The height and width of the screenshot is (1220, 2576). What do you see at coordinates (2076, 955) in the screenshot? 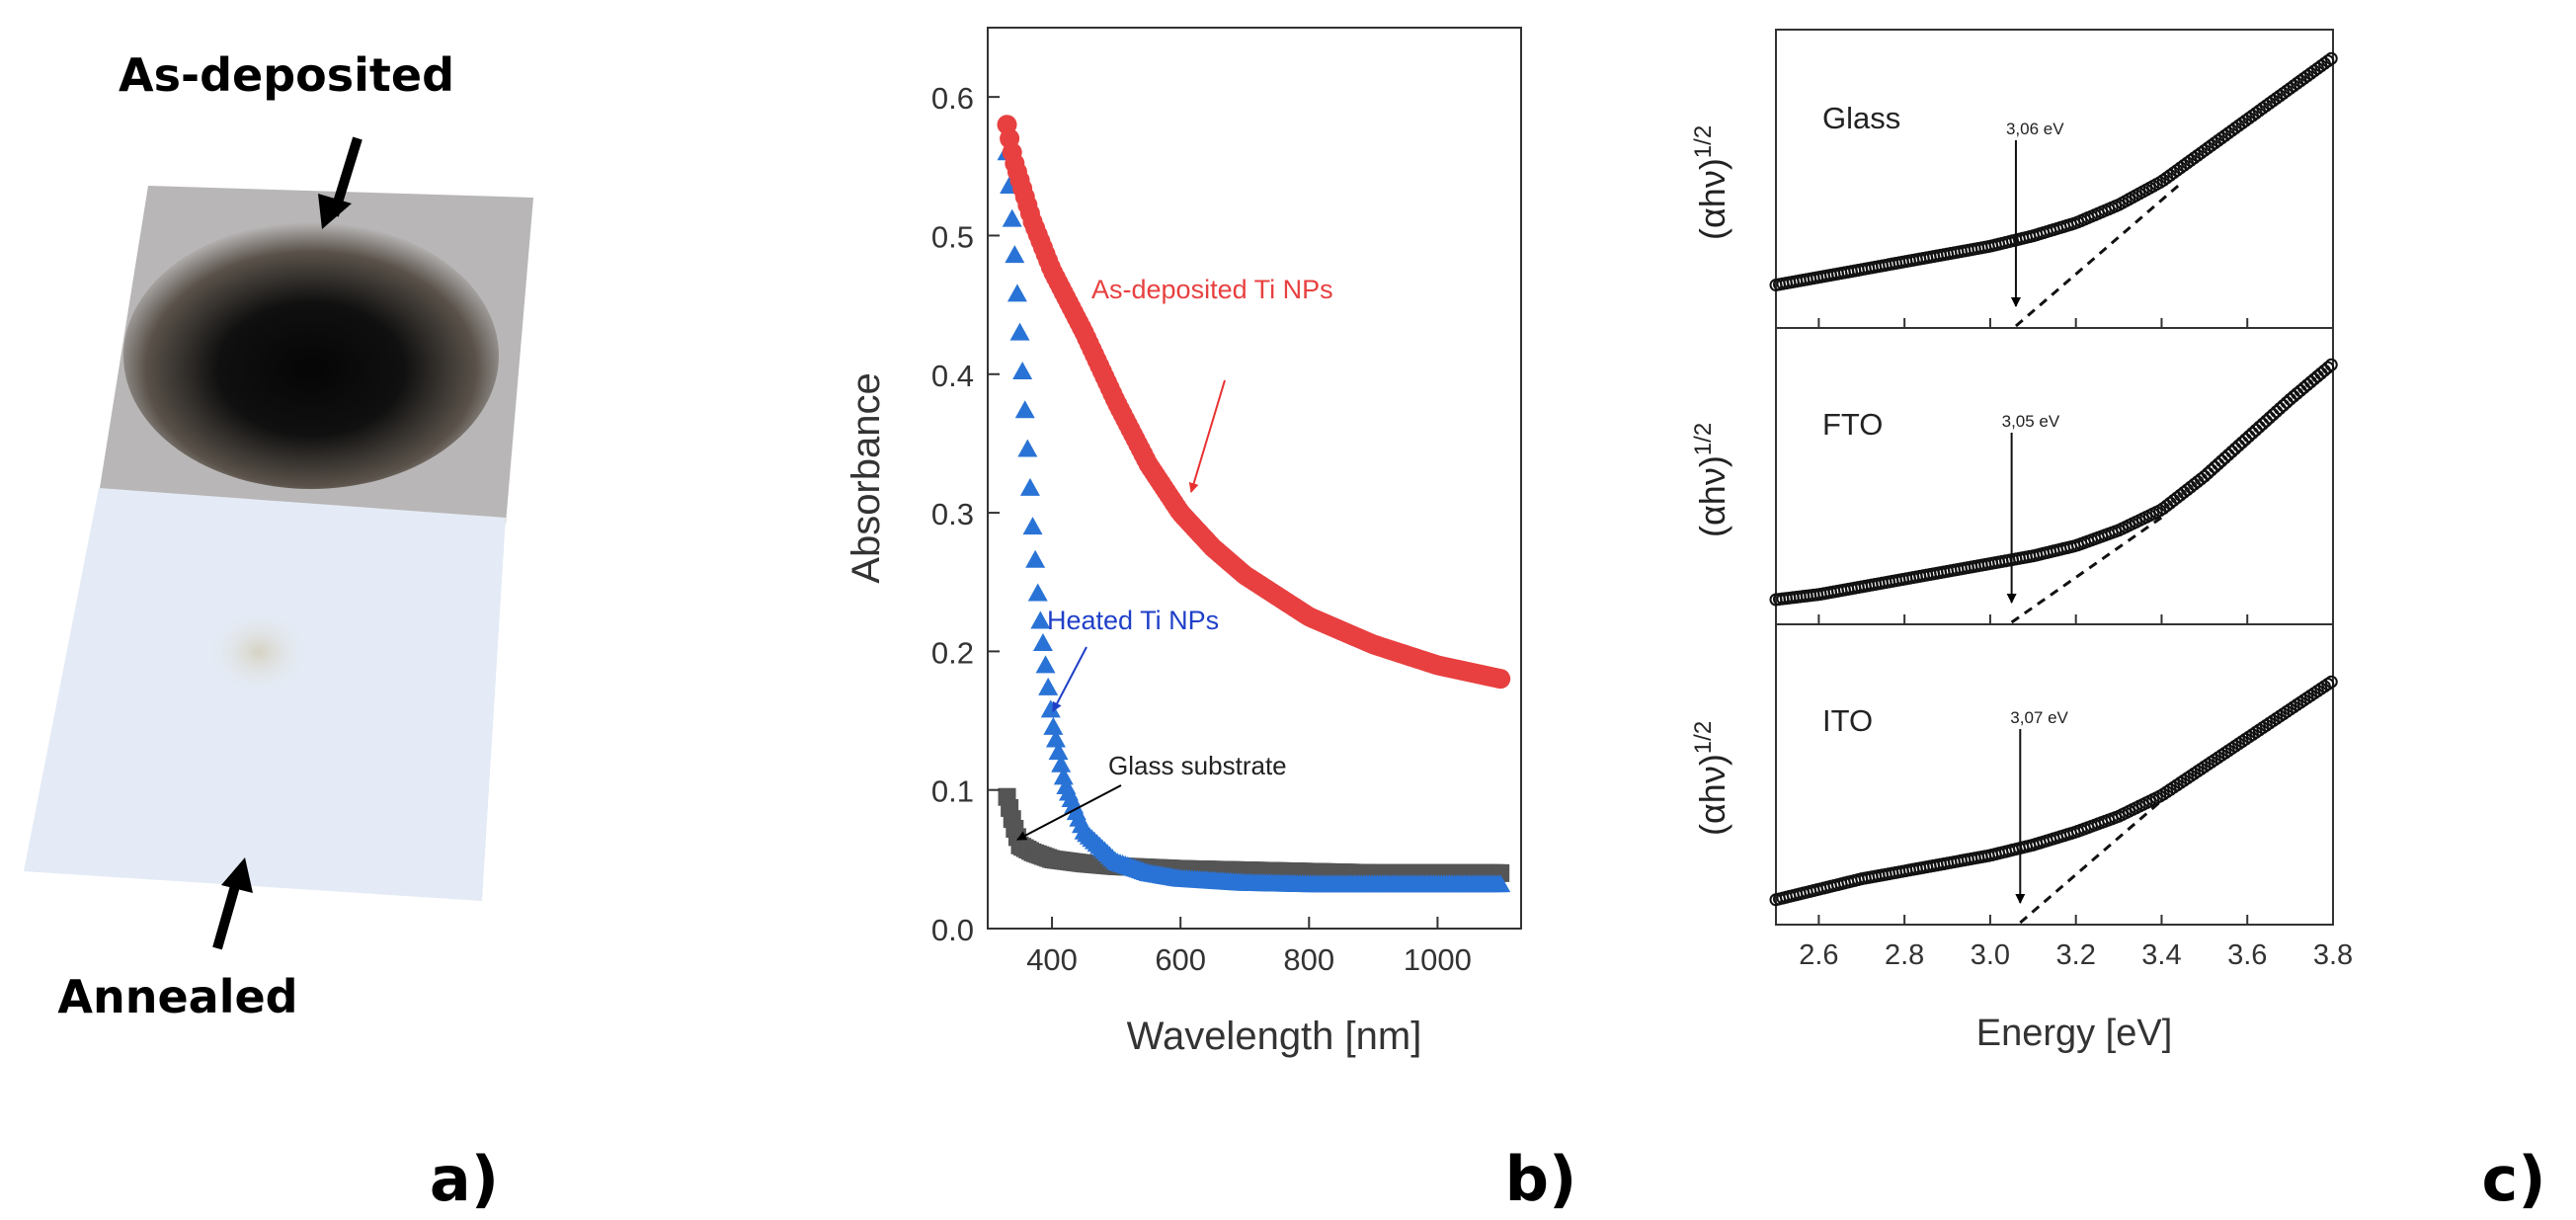
I see `x-tick-label: 3.2` at bounding box center [2076, 955].